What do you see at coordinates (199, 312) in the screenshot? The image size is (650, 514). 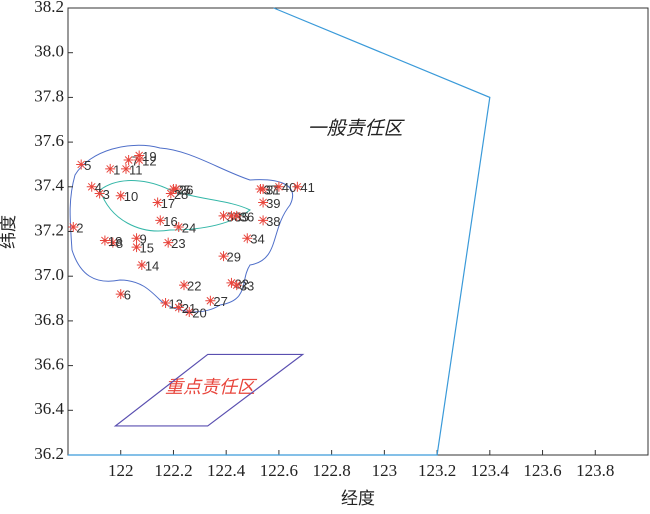 I see `station-label: 20` at bounding box center [199, 312].